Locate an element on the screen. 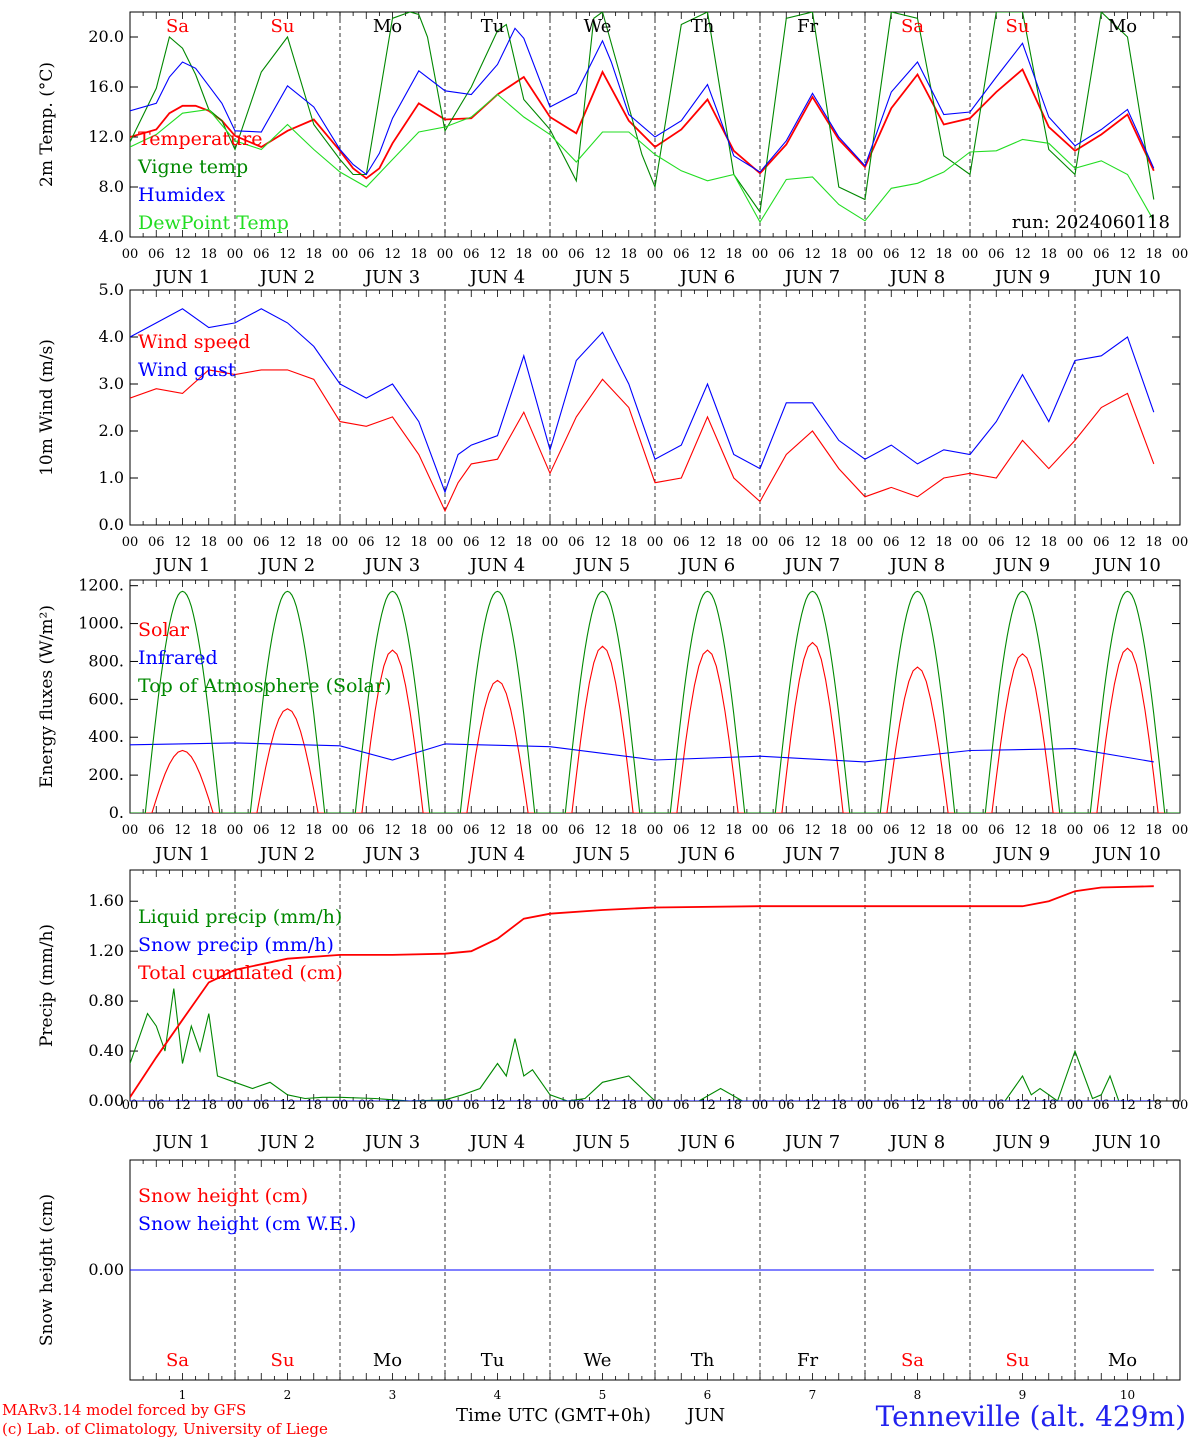 The image size is (1194, 1440). day-number: 3 is located at coordinates (393, 1394).